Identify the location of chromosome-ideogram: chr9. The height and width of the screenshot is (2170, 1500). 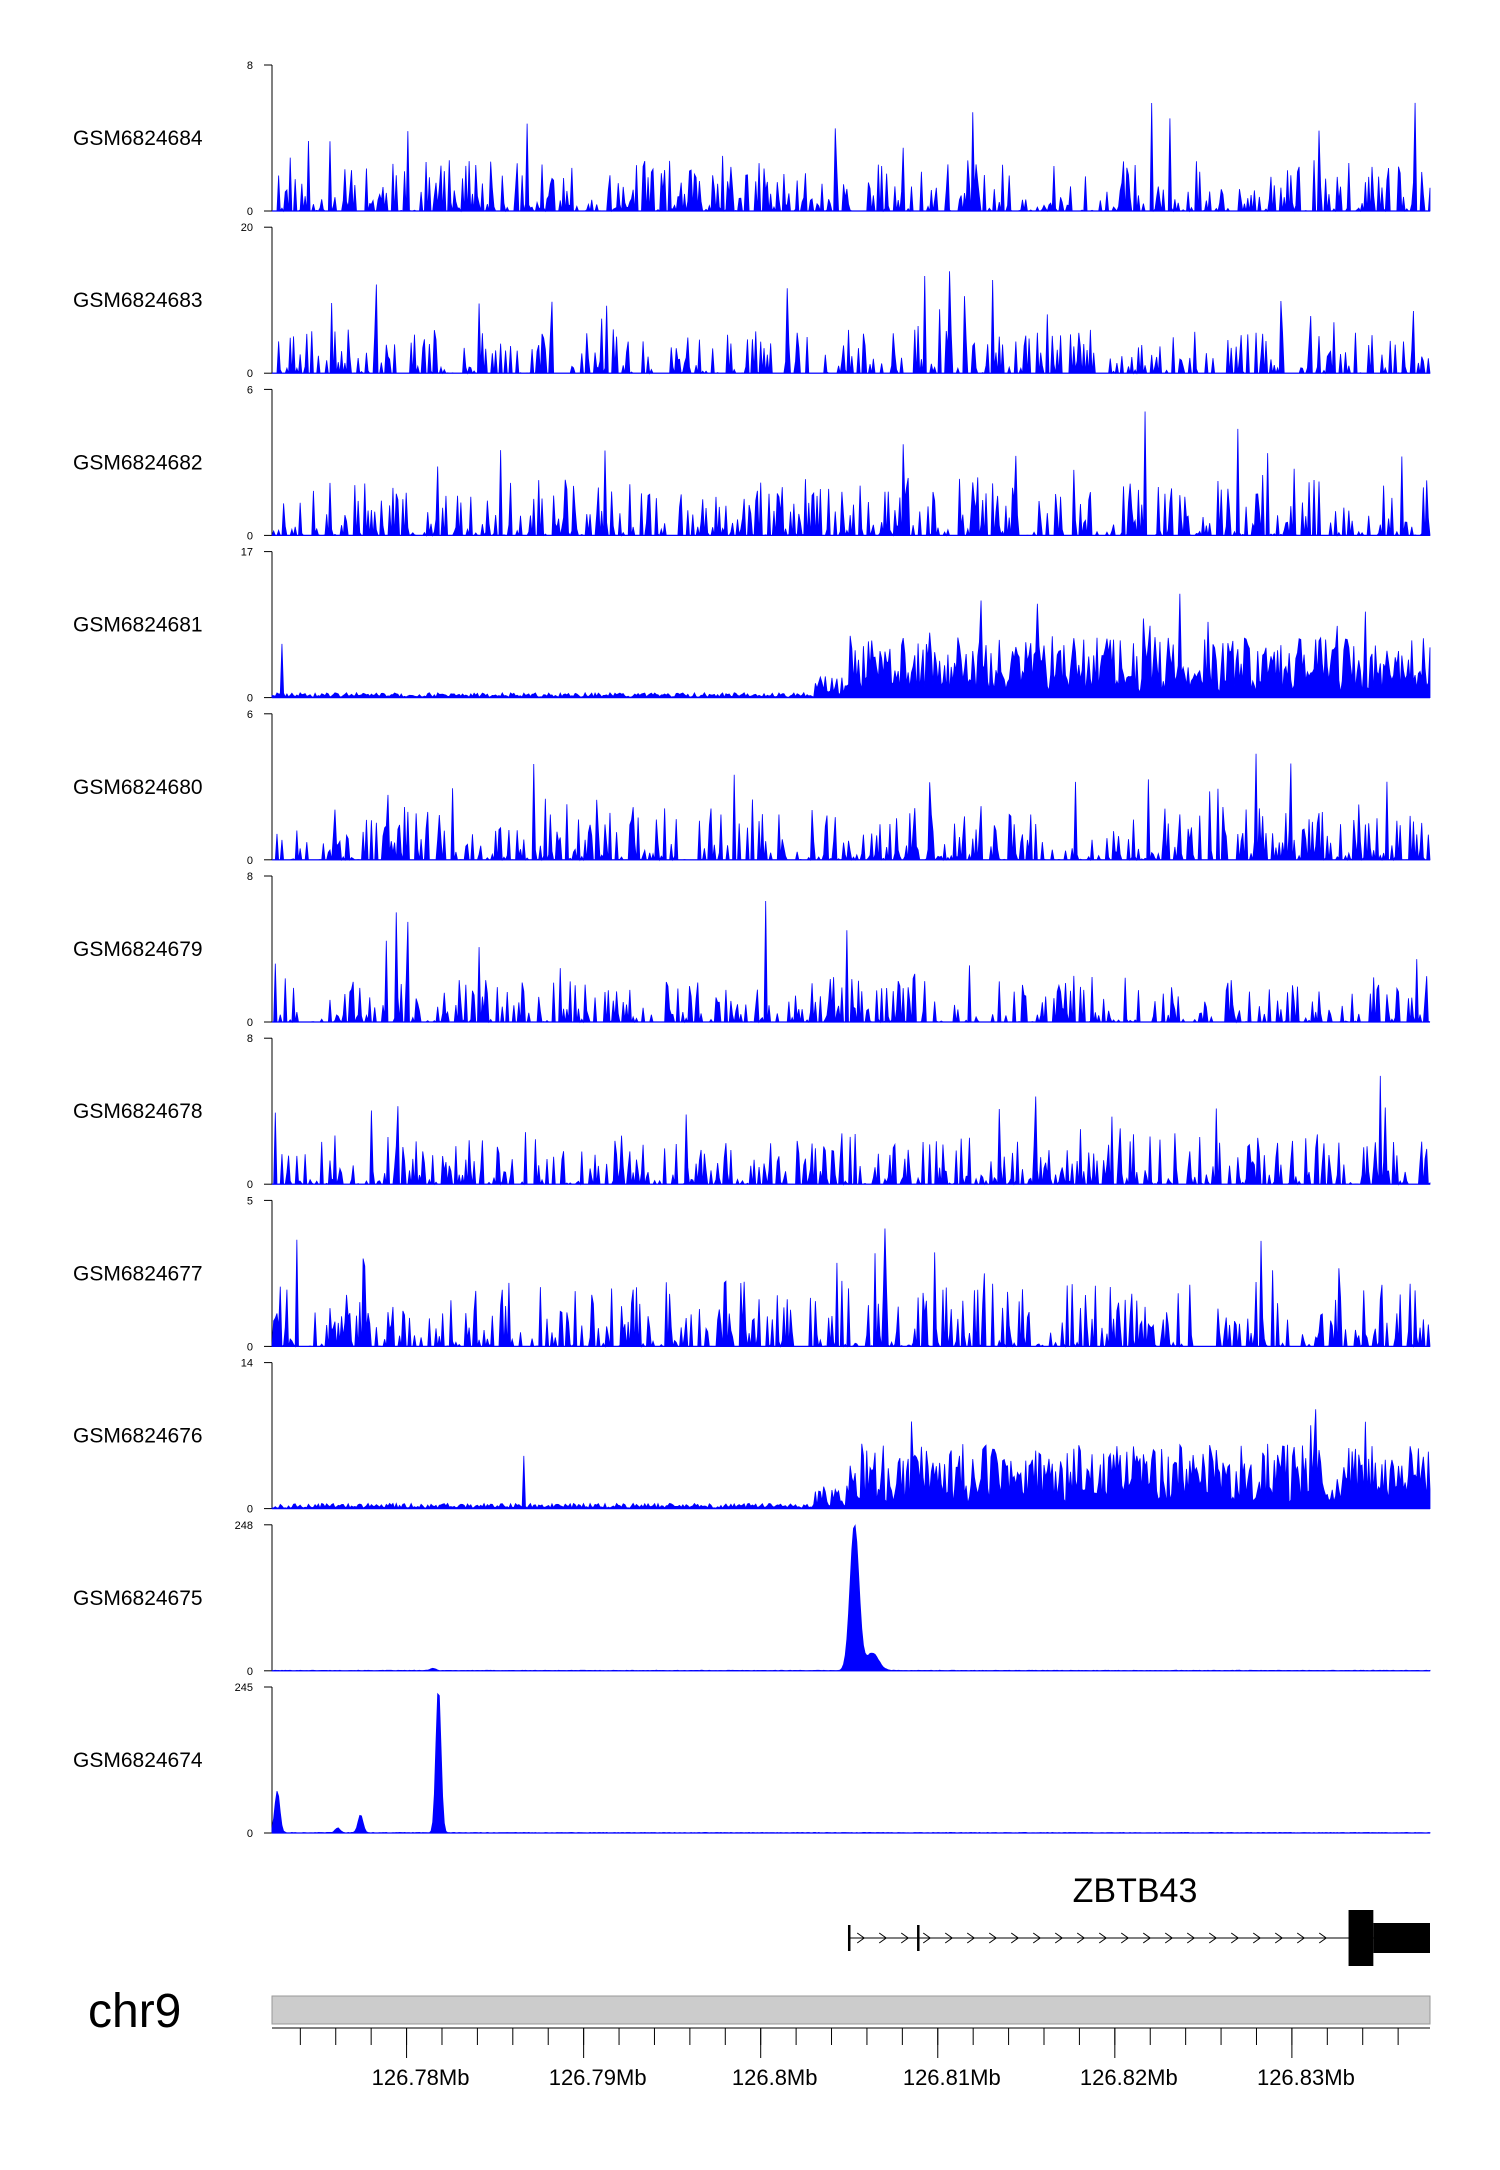
(759, 2011).